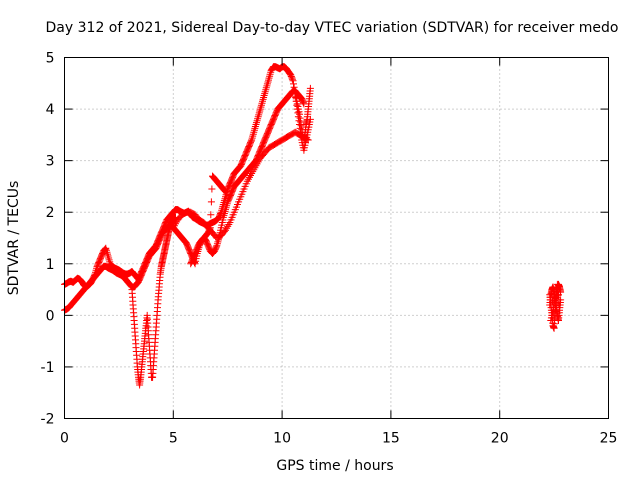  Describe the element at coordinates (14, 238) in the screenshot. I see `y-axis-label: SDTVAR / TECUs` at that location.